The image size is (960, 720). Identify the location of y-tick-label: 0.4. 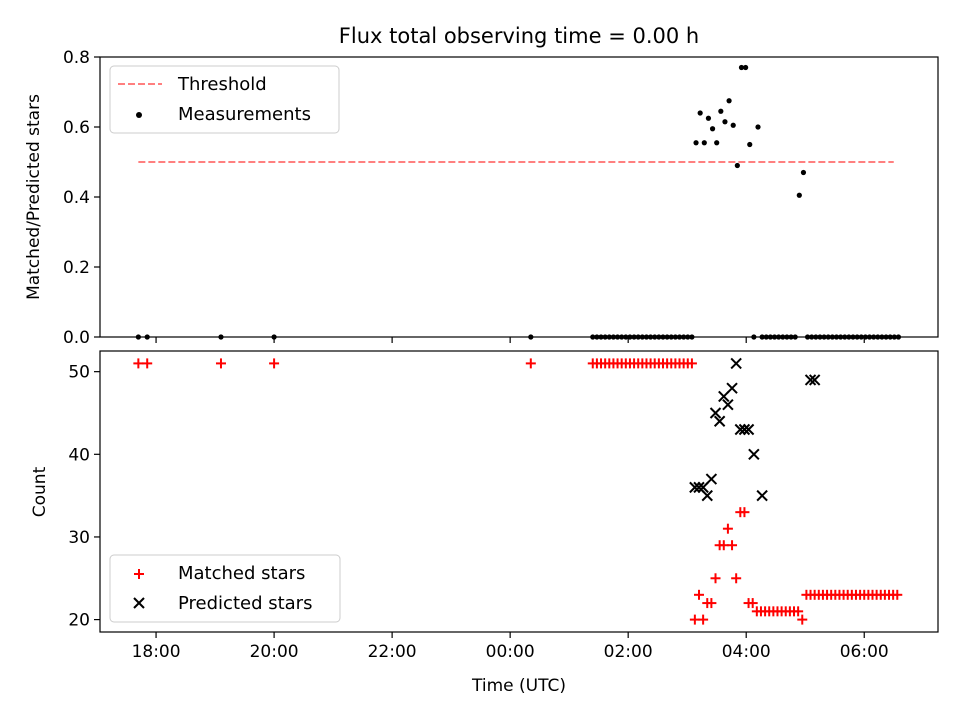
(76, 198).